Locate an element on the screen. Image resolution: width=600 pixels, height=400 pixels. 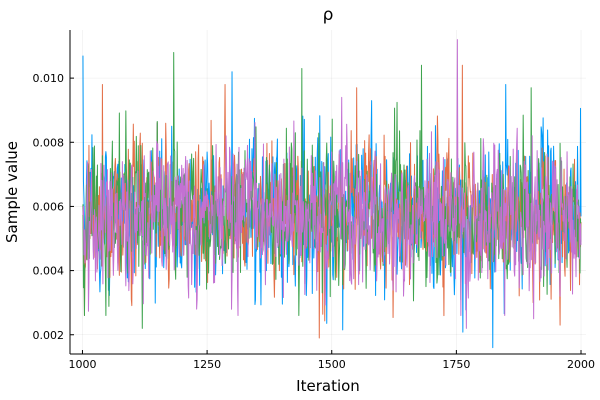
y-tick-label: 0.004 is located at coordinates (49, 271).